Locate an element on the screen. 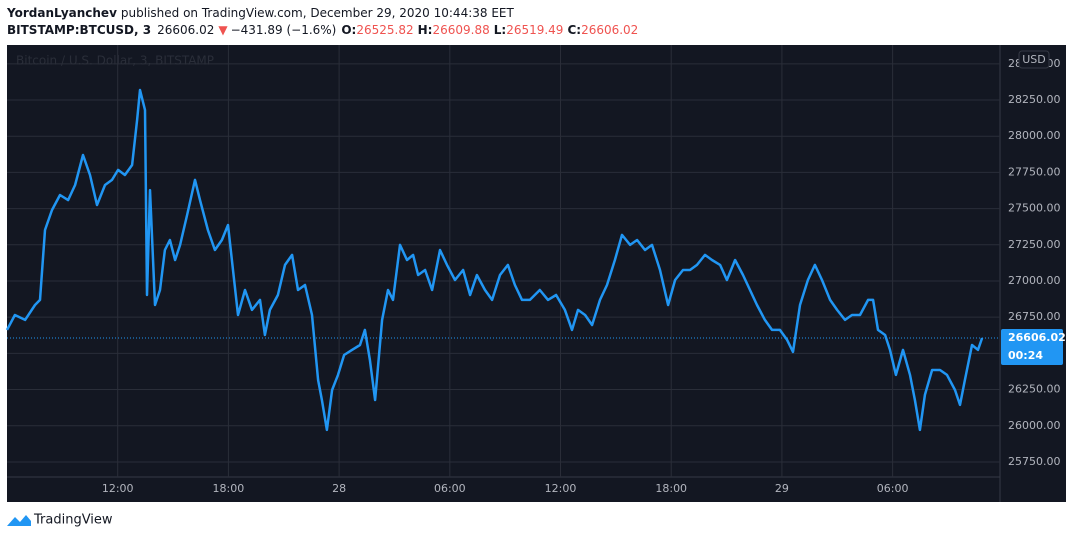 The width and height of the screenshot is (1073, 543). y-tick-label: 26000.00 is located at coordinates (1034, 425).